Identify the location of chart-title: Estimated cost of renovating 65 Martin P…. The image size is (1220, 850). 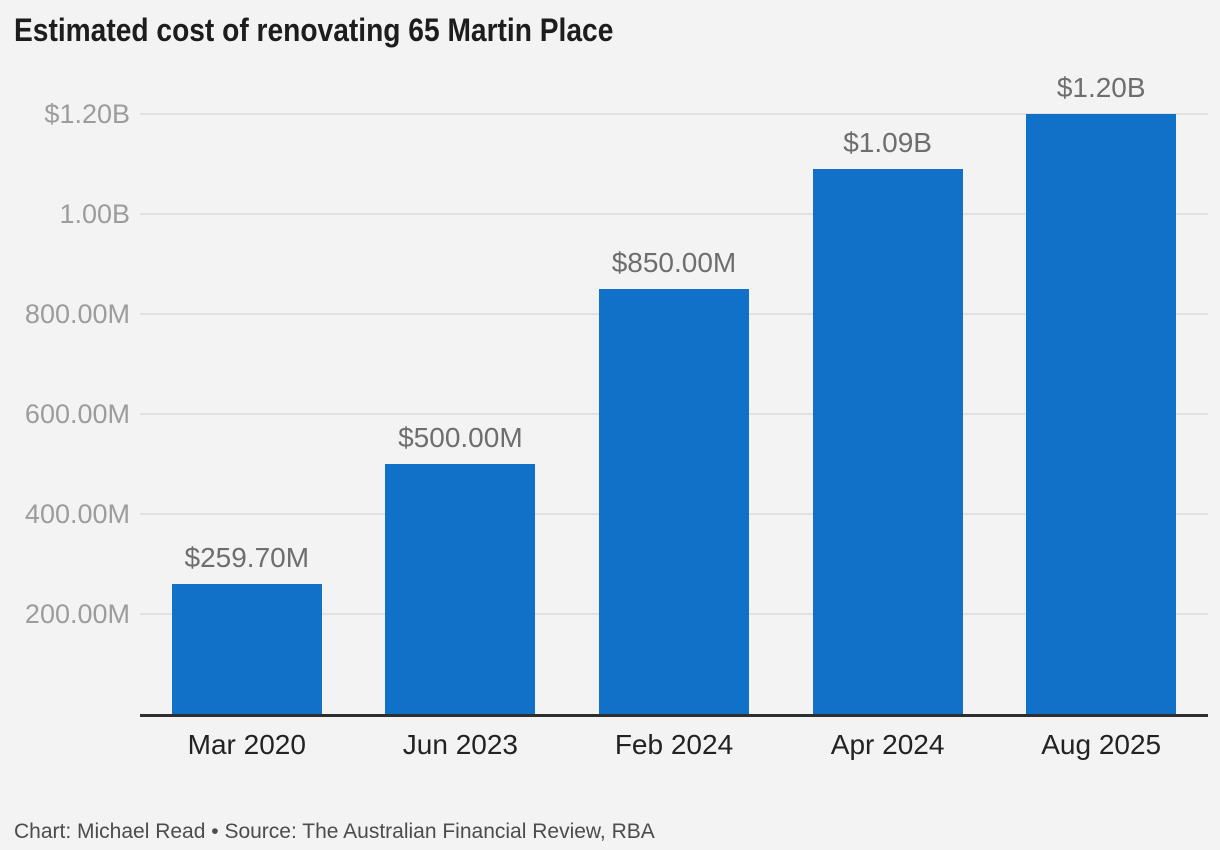
(354, 30).